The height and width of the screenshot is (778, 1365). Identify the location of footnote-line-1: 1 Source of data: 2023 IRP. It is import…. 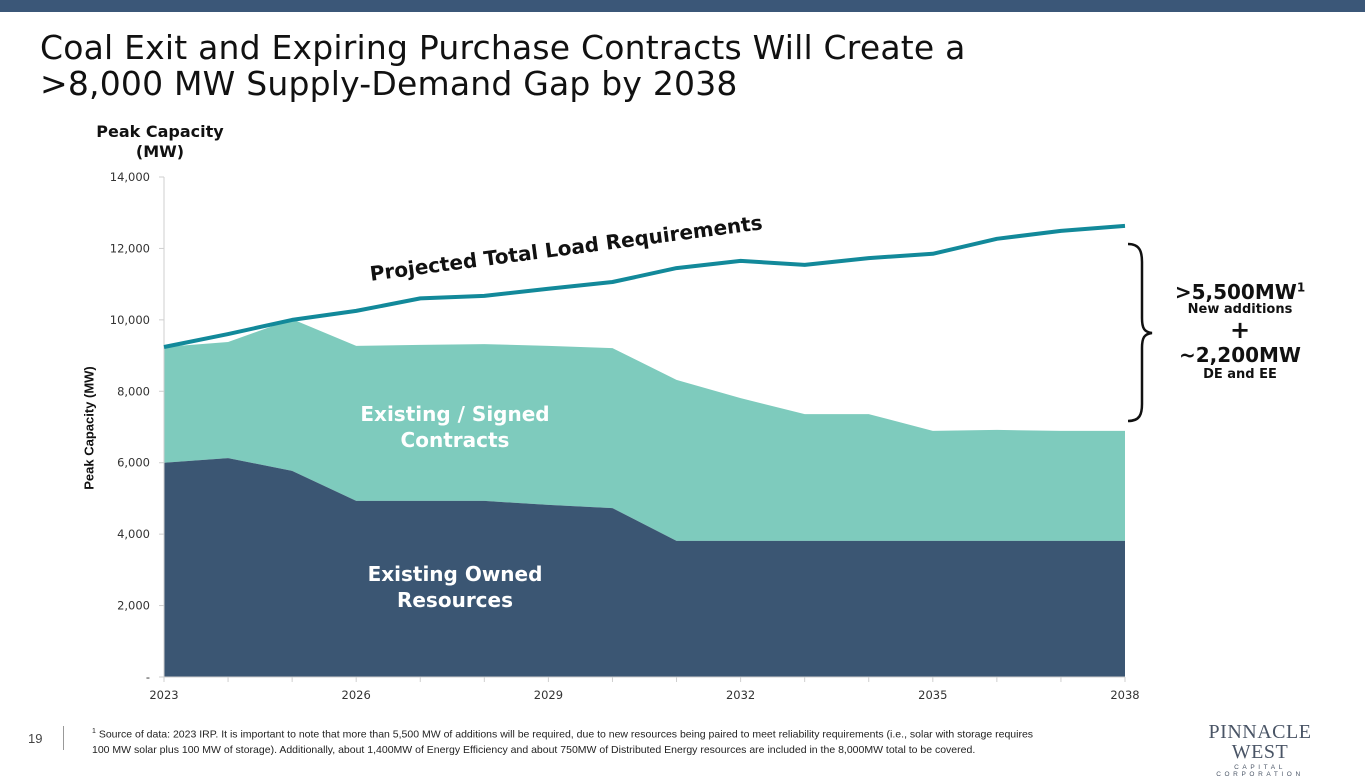
(632, 733).